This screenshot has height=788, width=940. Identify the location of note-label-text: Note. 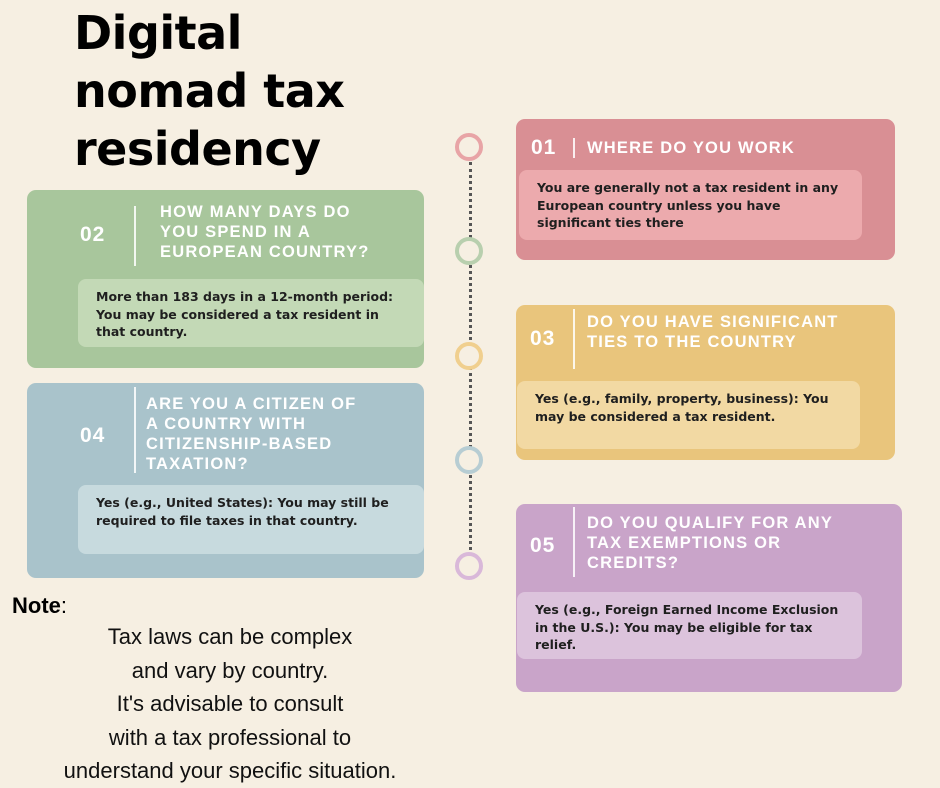
(36, 605).